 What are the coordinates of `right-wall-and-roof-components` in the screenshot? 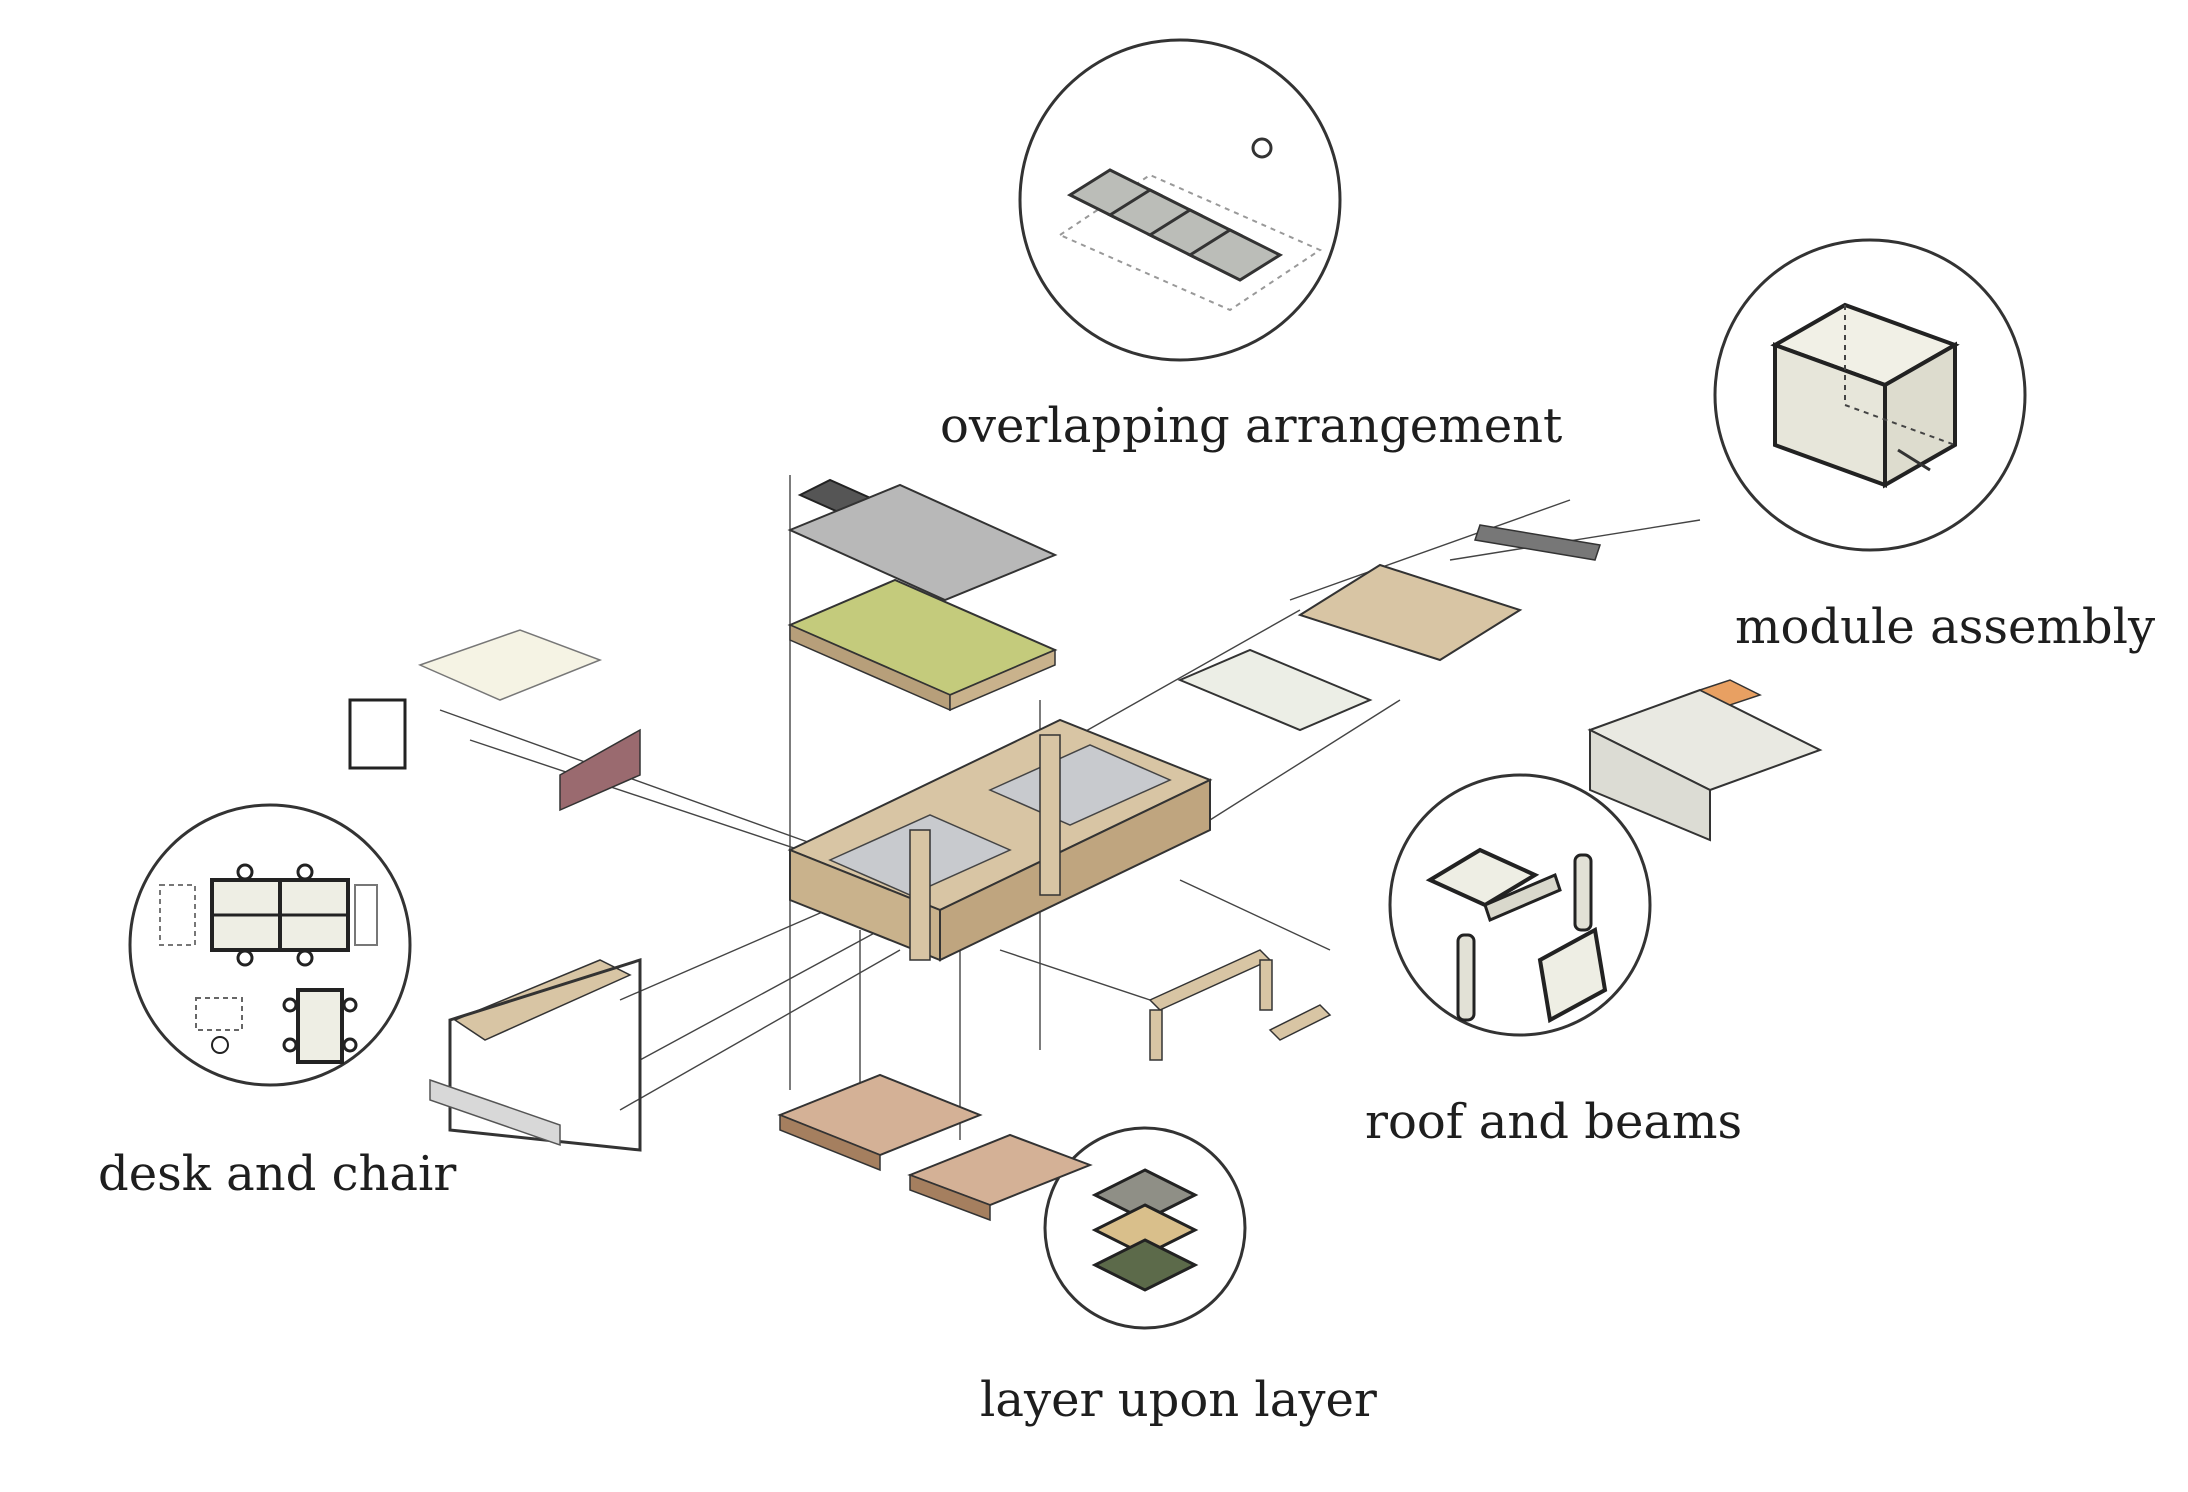 It's located at (1500, 683).